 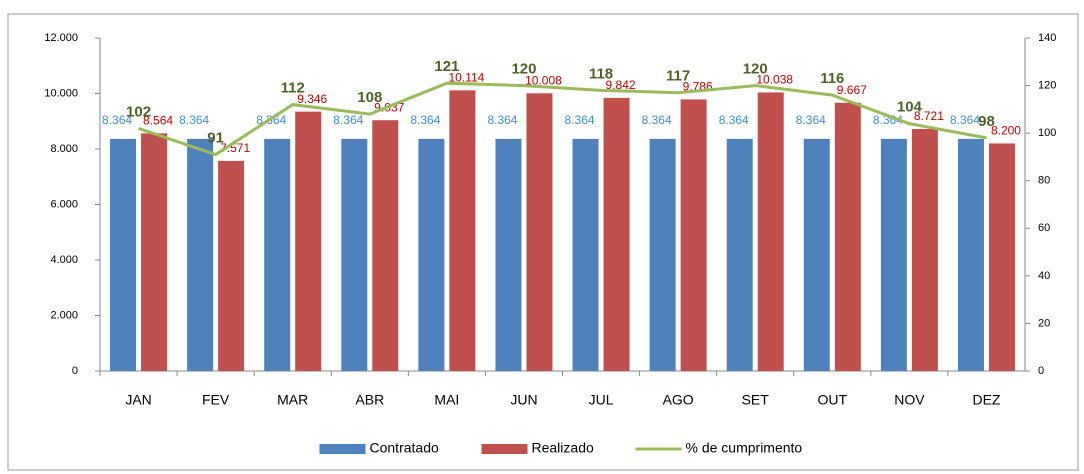 I want to click on x-tick-label: FEV, so click(x=216, y=400).